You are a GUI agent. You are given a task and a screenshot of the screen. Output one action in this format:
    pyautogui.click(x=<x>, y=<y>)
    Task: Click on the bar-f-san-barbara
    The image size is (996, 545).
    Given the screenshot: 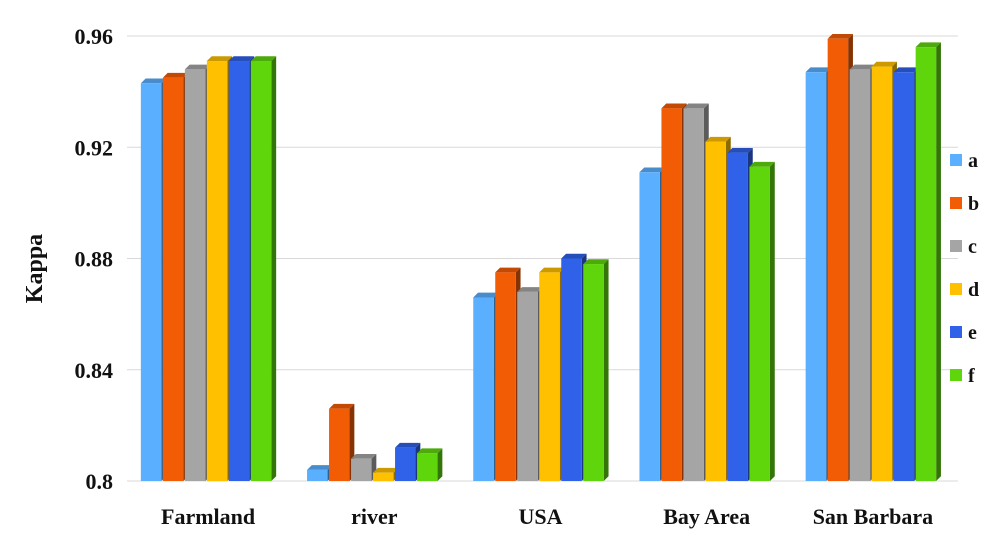 What is the action you would take?
    pyautogui.click(x=928, y=261)
    